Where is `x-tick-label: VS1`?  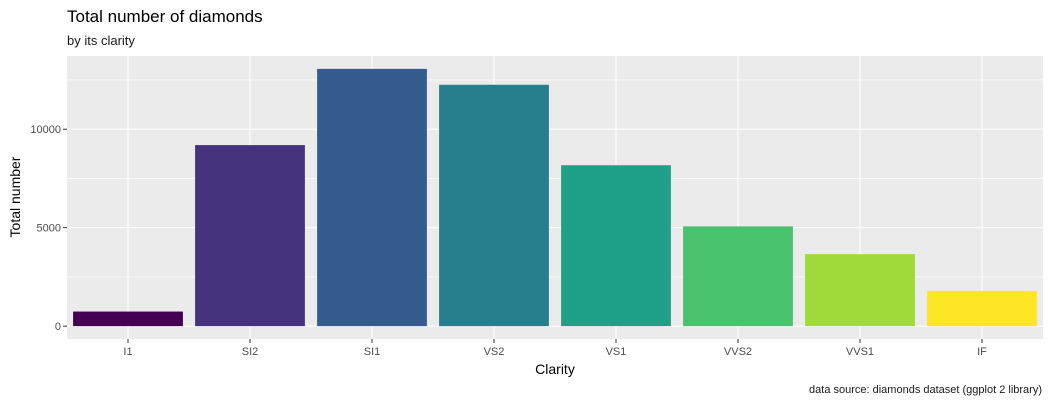
x-tick-label: VS1 is located at coordinates (616, 352).